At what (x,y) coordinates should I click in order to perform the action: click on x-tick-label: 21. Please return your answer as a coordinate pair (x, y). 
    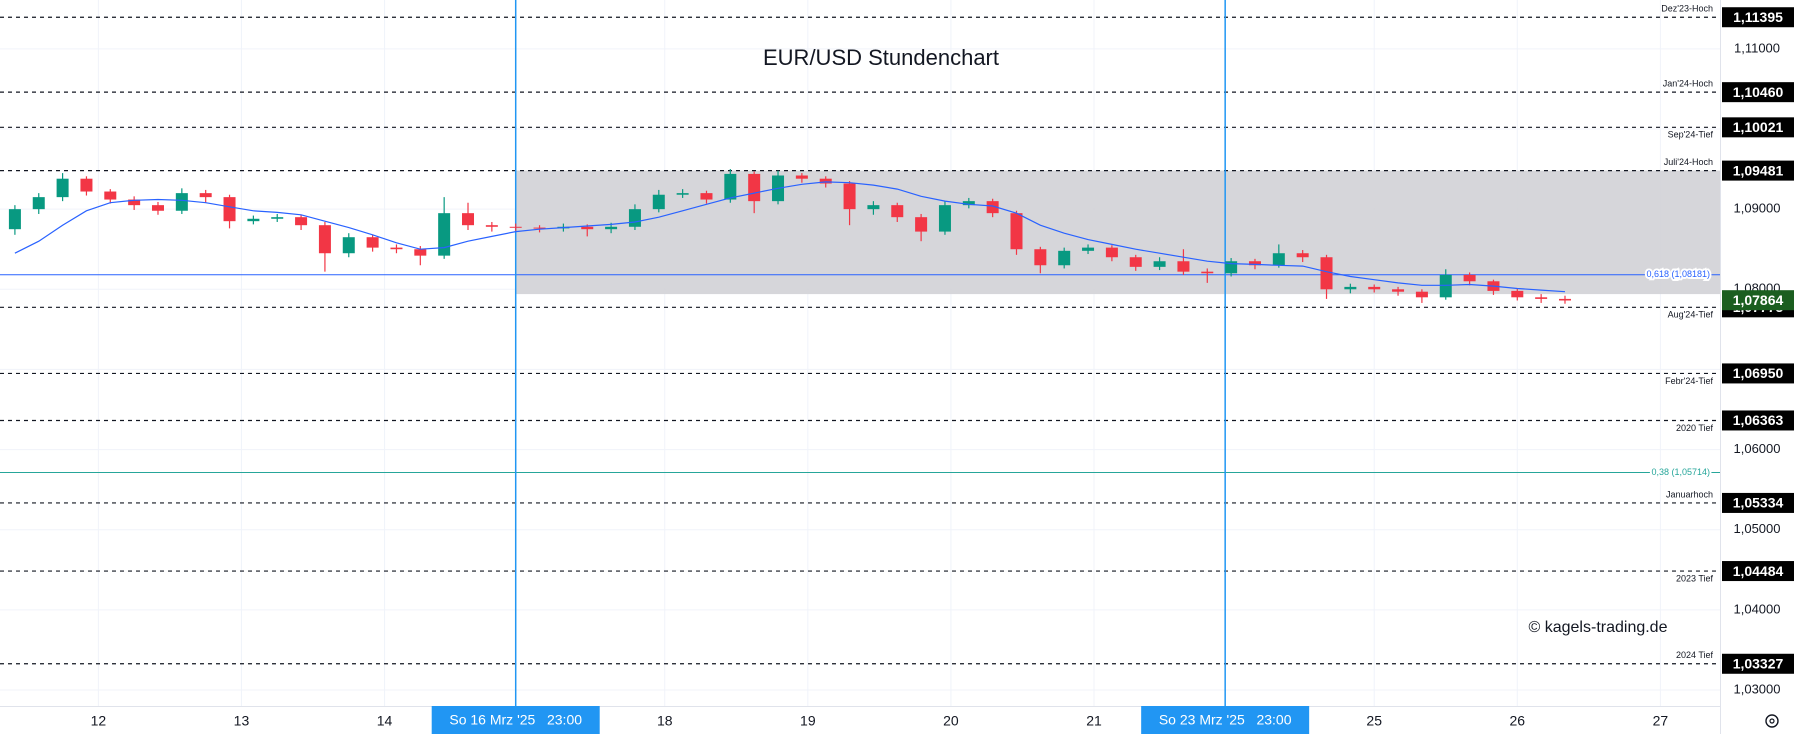
    Looking at the image, I should click on (1094, 721).